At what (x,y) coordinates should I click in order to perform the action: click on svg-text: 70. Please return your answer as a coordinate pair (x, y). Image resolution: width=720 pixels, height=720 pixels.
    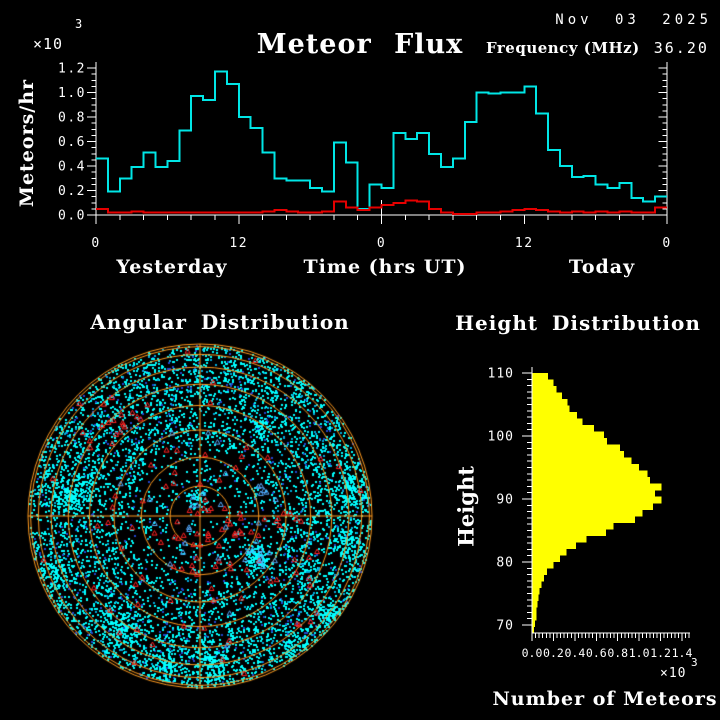
    Looking at the image, I should click on (505, 626).